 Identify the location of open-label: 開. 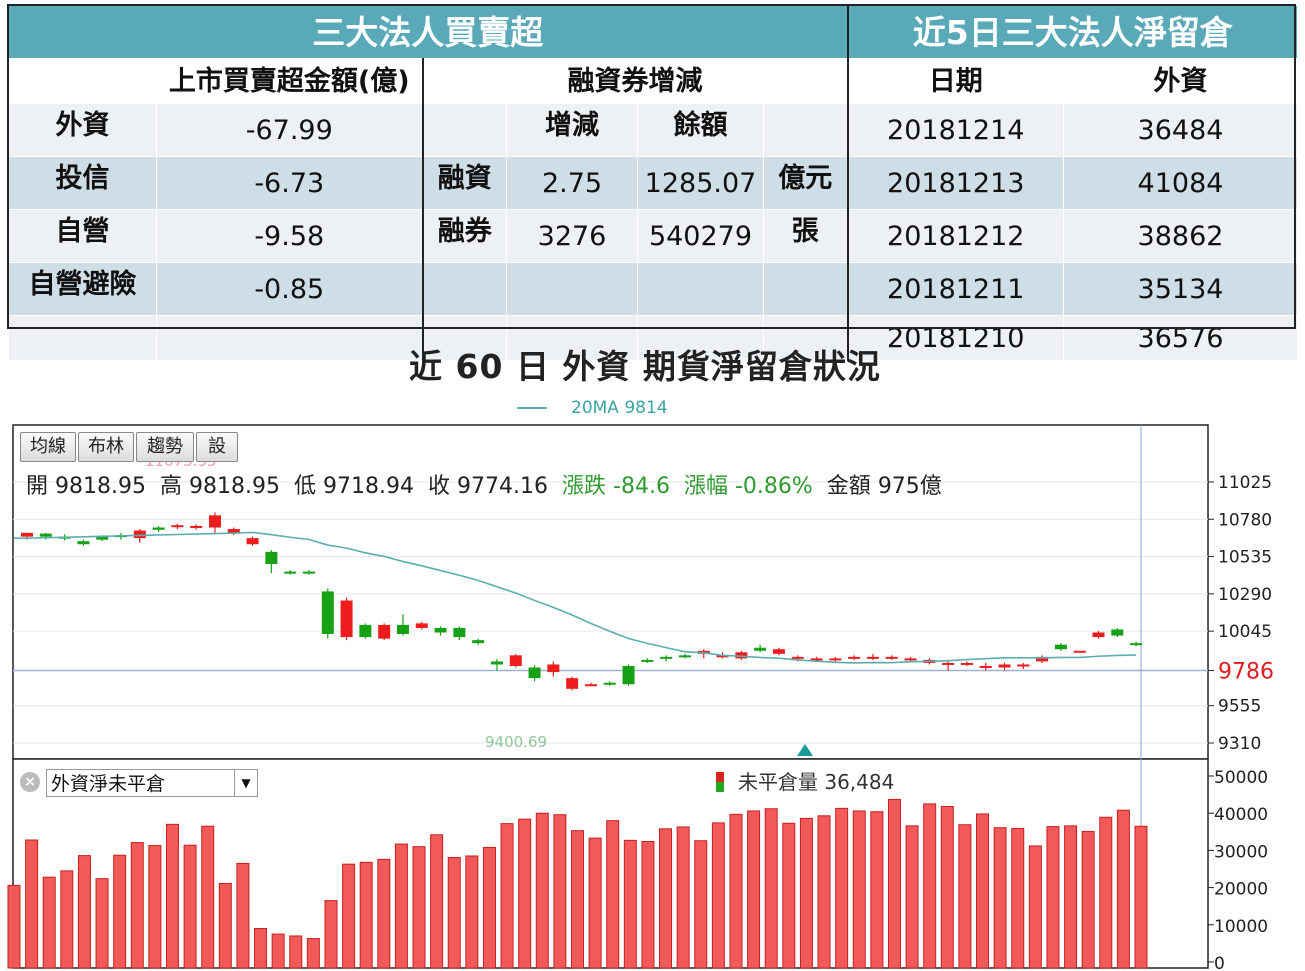
(37, 486).